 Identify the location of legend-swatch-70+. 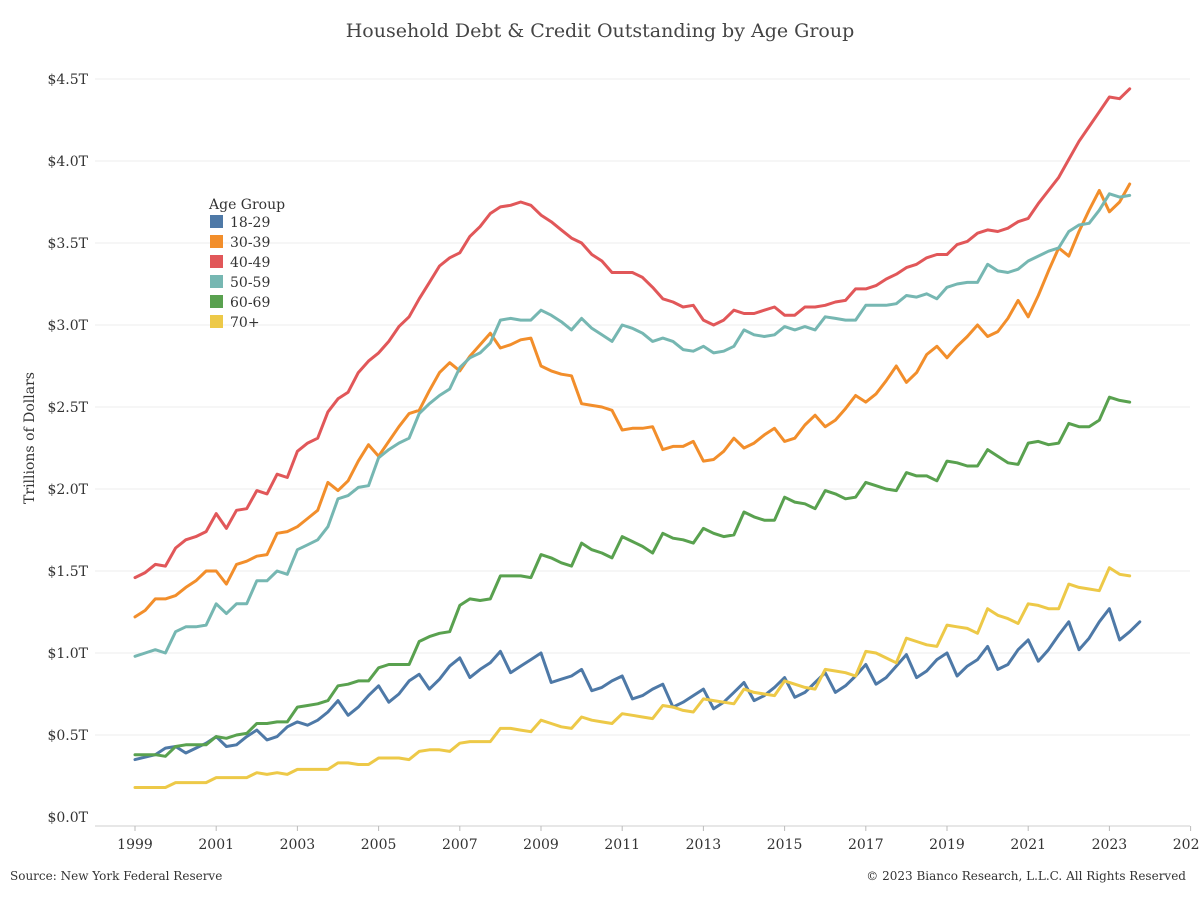
(216, 321).